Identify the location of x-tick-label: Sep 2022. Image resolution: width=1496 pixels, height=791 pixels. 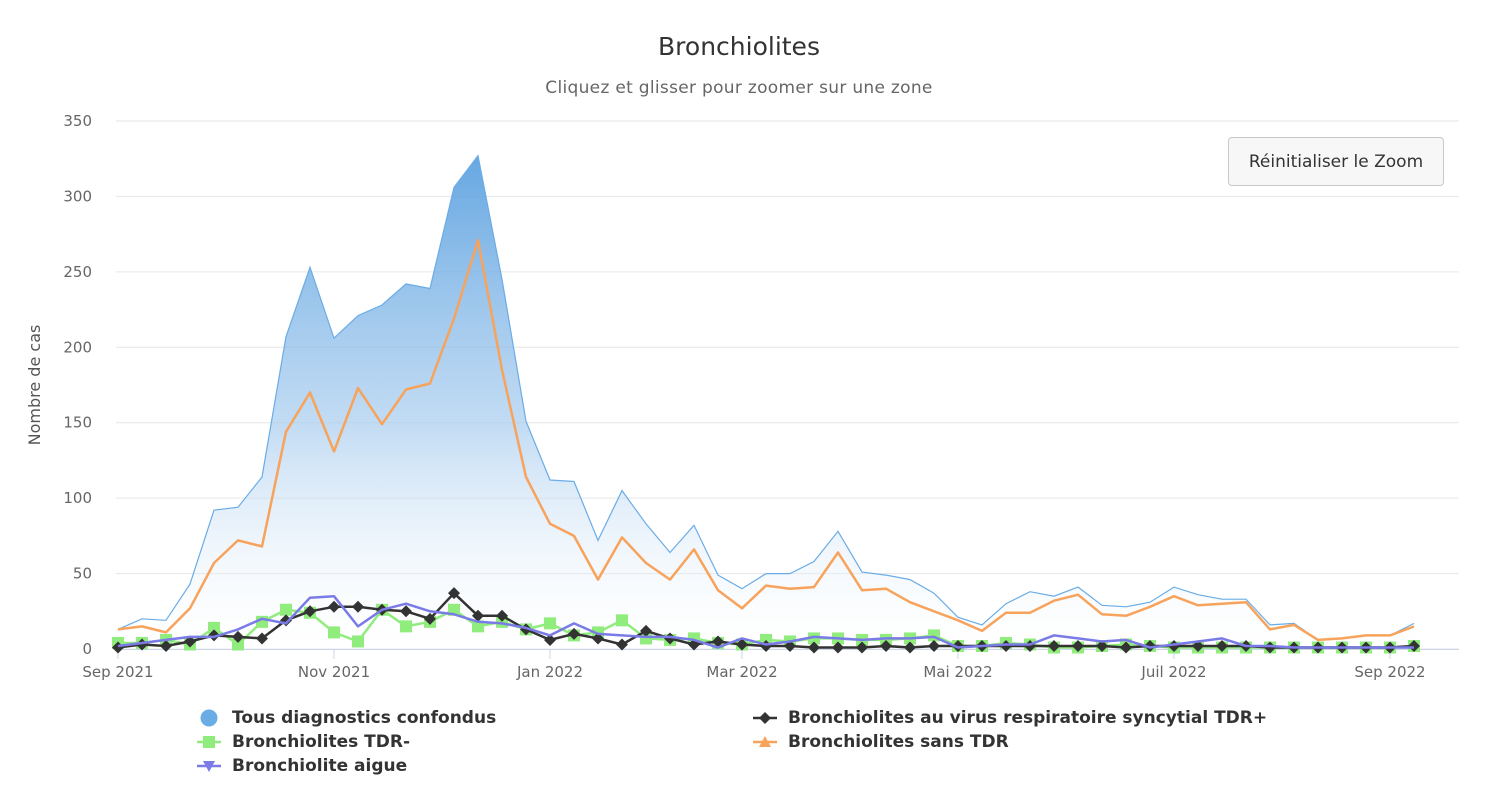
(1389, 672).